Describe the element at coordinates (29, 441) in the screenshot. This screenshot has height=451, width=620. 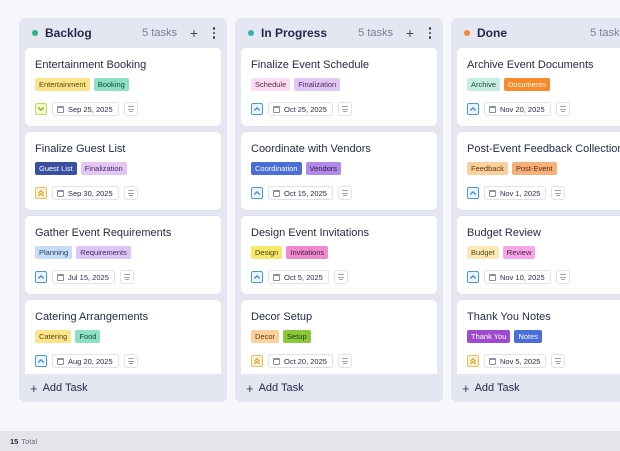
I see `total-label: Total` at that location.